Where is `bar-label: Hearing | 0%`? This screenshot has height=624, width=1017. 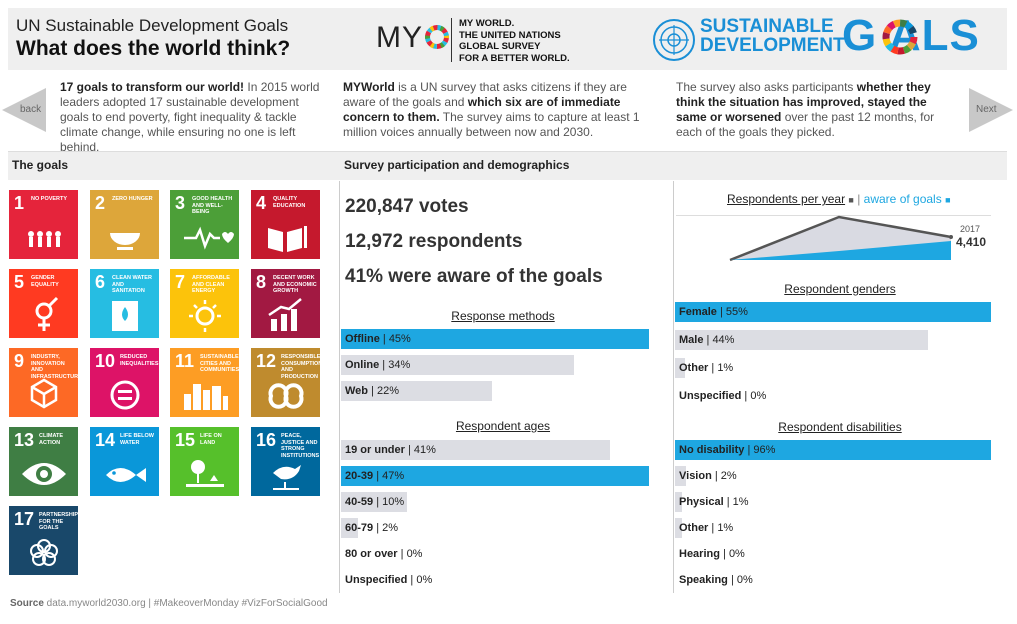 bar-label: Hearing | 0% is located at coordinates (712, 554).